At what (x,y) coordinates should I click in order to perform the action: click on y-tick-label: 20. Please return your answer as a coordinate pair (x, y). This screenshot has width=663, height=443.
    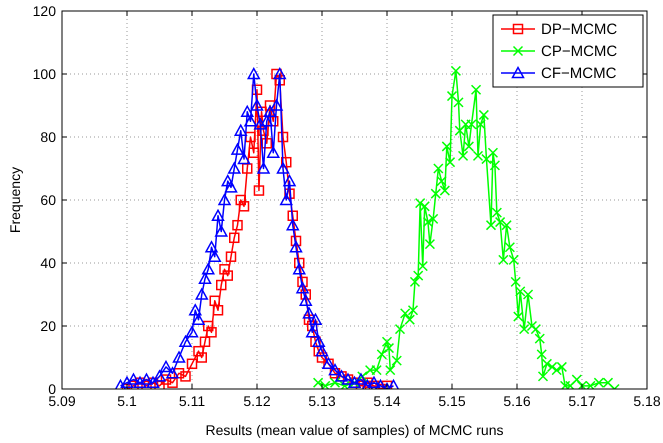
    Looking at the image, I should click on (48, 326).